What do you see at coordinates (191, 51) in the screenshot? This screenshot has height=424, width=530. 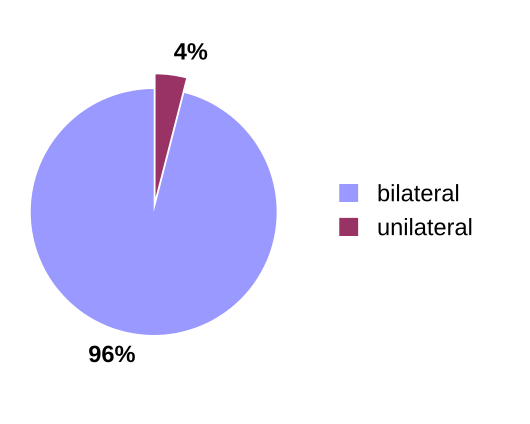 I see `data-label: 4%` at bounding box center [191, 51].